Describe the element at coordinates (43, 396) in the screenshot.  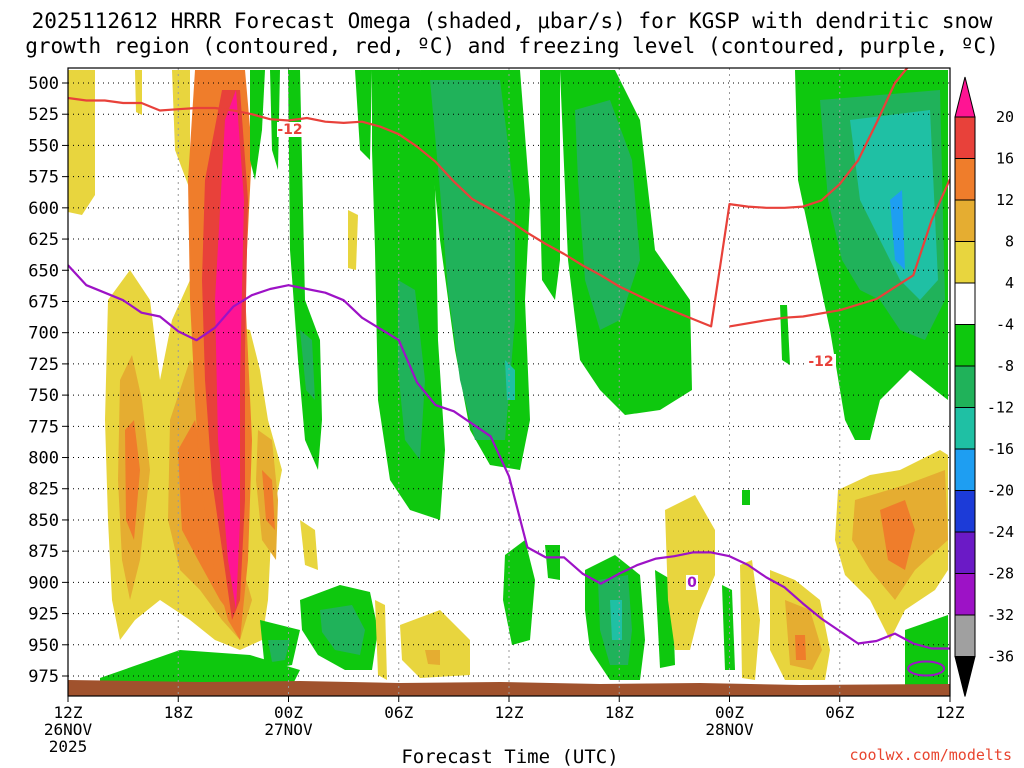
I see `y-tick-label: 750` at that location.